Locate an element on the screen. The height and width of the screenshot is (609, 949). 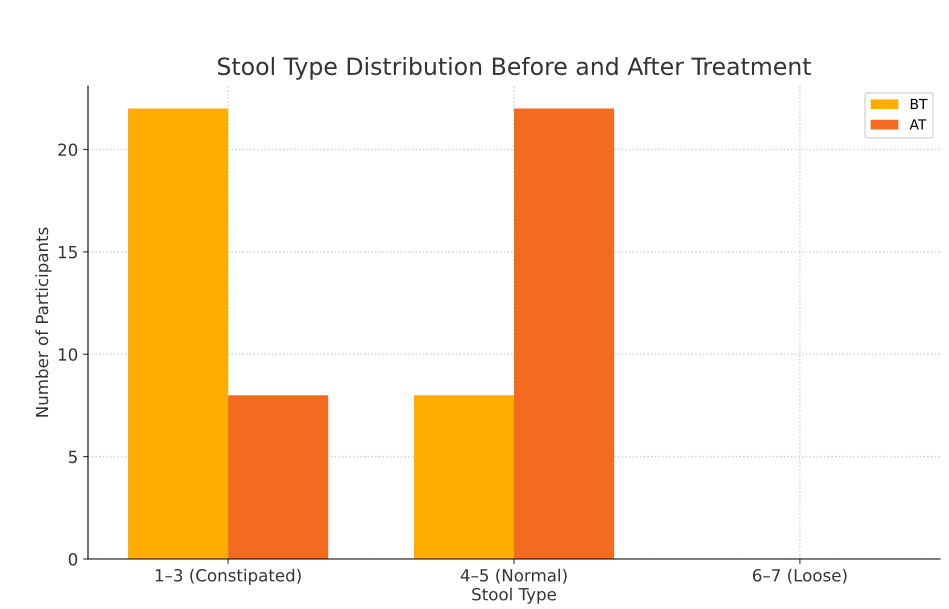
chart-title: Stool Type Distribution Before and After Treatment is located at coordinates (514, 68).